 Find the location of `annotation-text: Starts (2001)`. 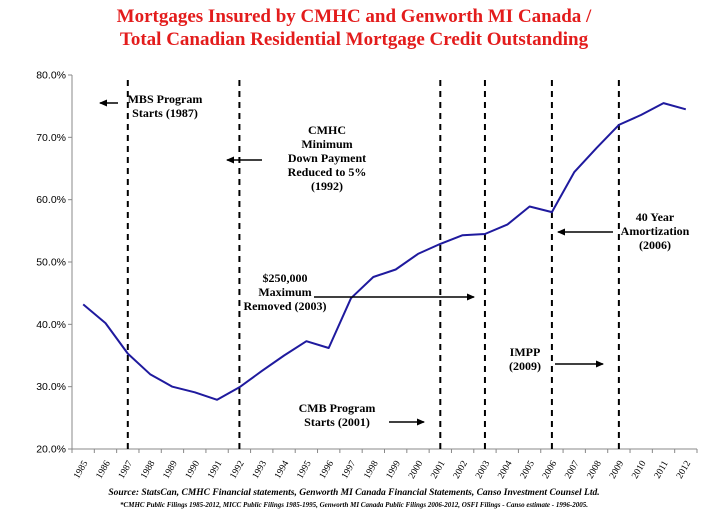

annotation-text: Starts (2001) is located at coordinates (337, 422).